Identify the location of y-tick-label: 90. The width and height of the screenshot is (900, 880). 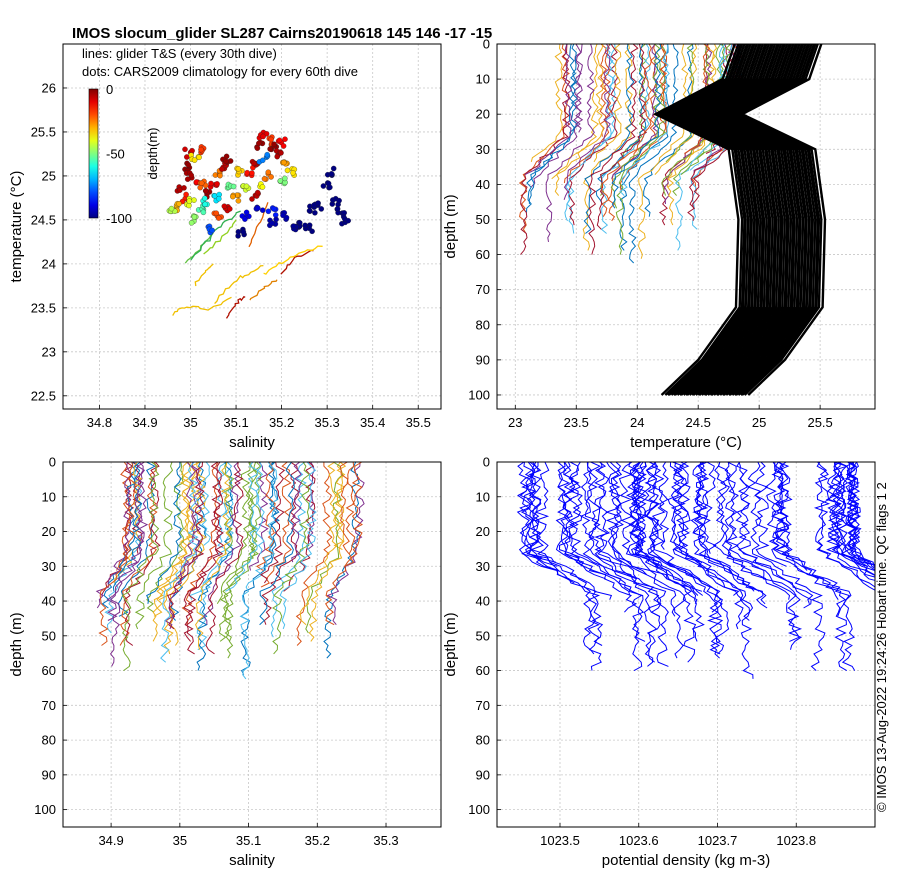
(49, 774).